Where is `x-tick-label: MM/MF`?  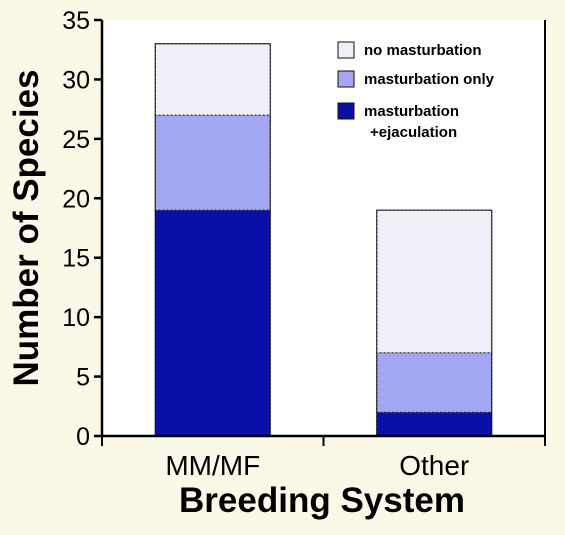 x-tick-label: MM/MF is located at coordinates (212, 465).